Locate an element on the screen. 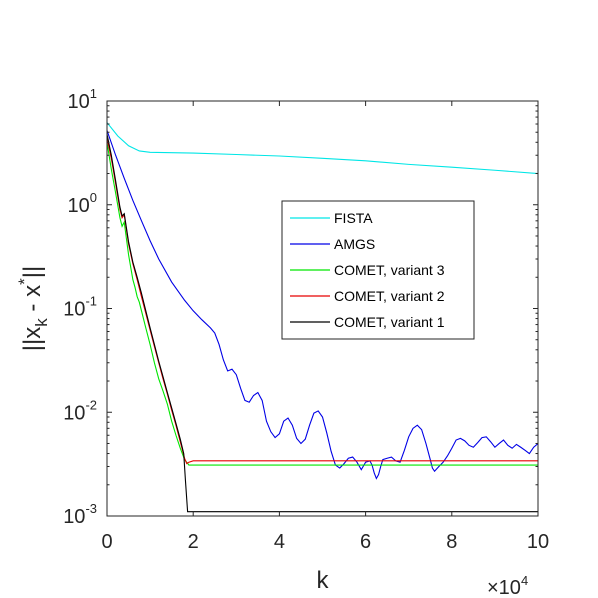 This screenshot has height=598, width=598. x-tick-label: 2 is located at coordinates (193, 542).